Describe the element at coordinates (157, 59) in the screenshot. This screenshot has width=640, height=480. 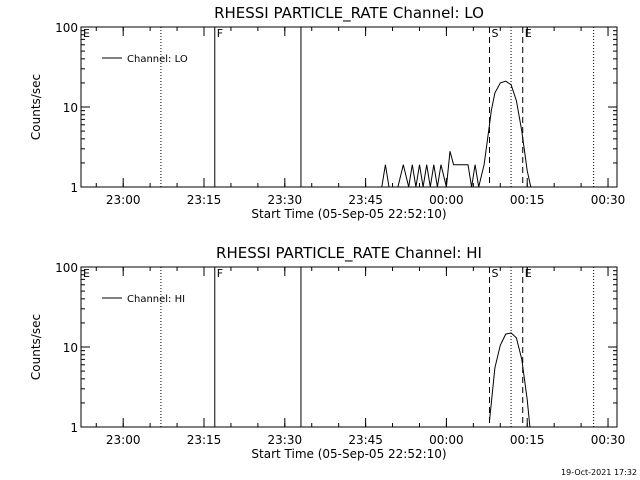
I see `legend-entry: Channel: LO` at that location.